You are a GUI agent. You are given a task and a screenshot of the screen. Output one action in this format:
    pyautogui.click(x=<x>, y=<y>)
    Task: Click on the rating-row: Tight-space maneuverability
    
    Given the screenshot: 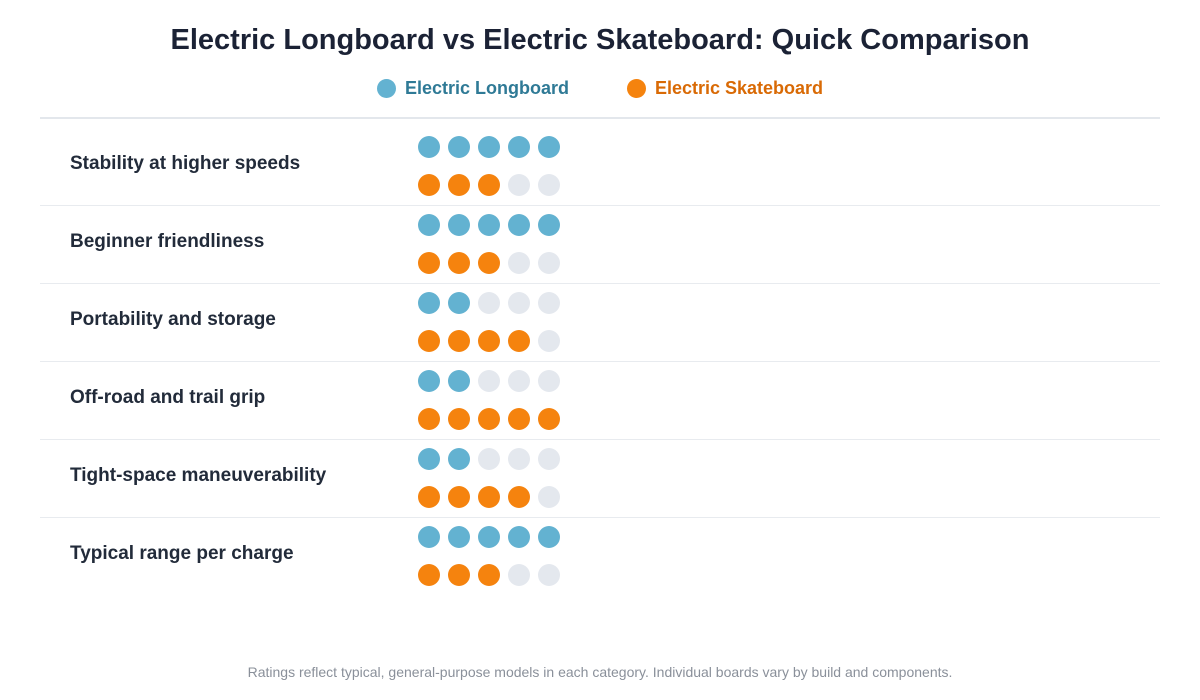 What is the action you would take?
    pyautogui.click(x=600, y=479)
    